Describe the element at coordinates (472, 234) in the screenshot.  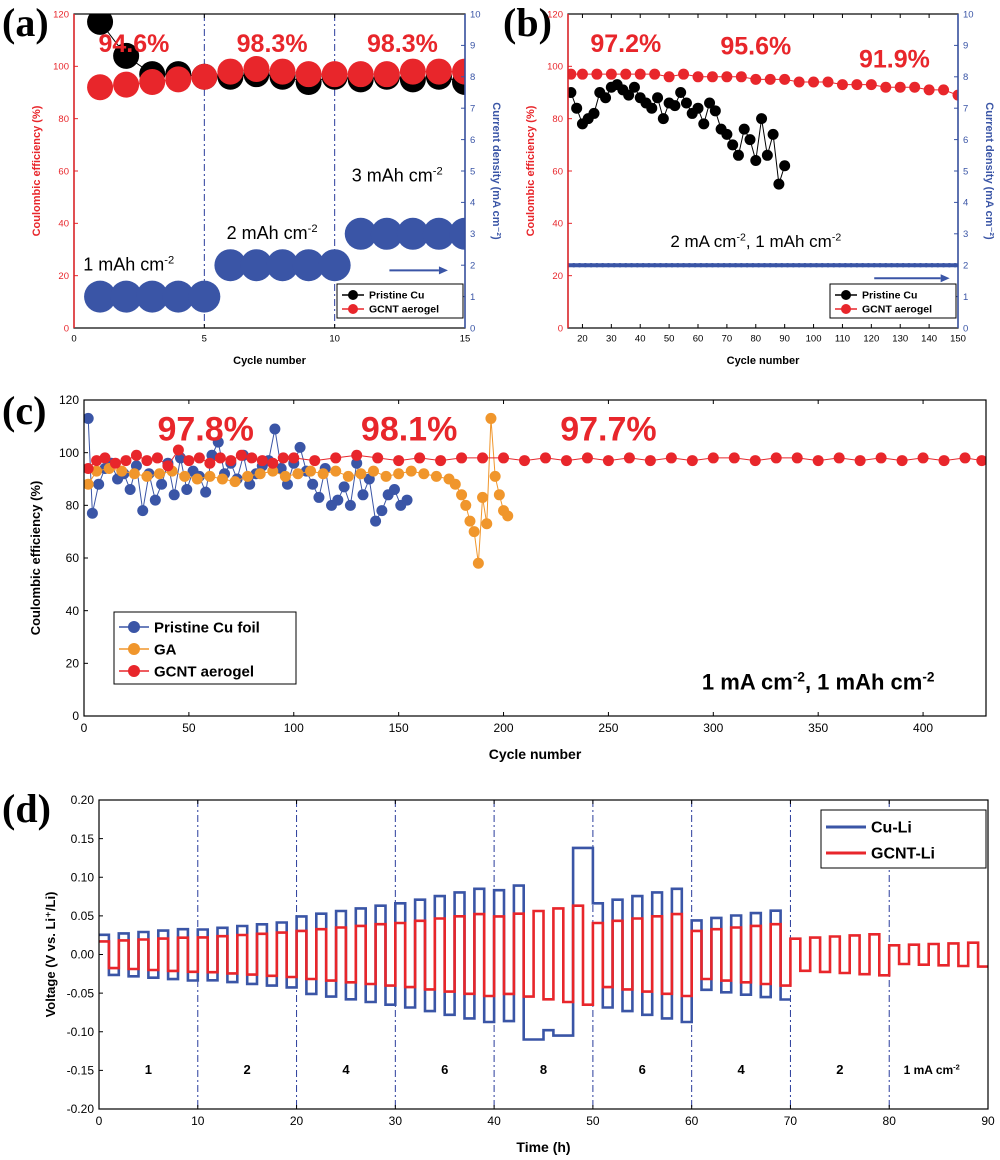
I see `y2-tick-label: 3` at that location.